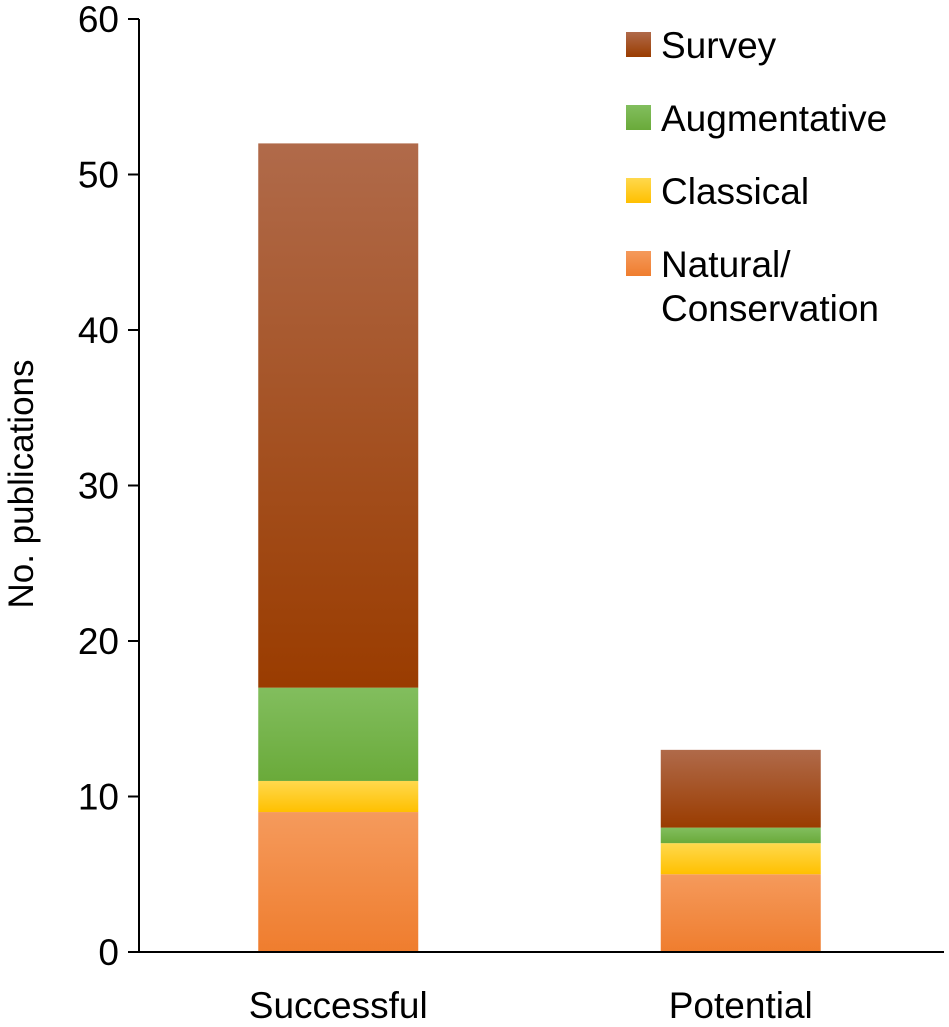  I want to click on legend-label-survey: Survey, so click(719, 45).